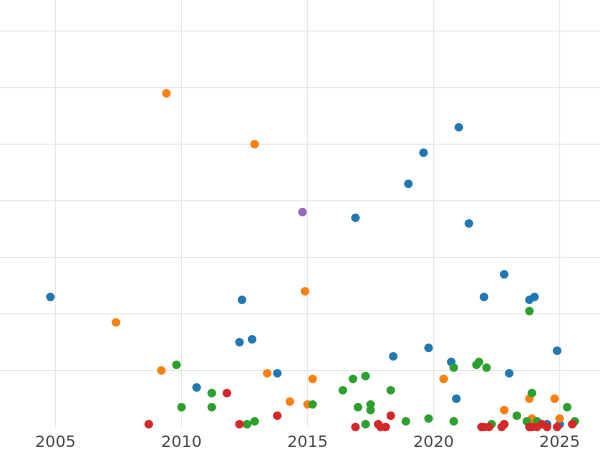  Describe the element at coordinates (55, 441) in the screenshot. I see `x-tick-label: 2005` at that location.